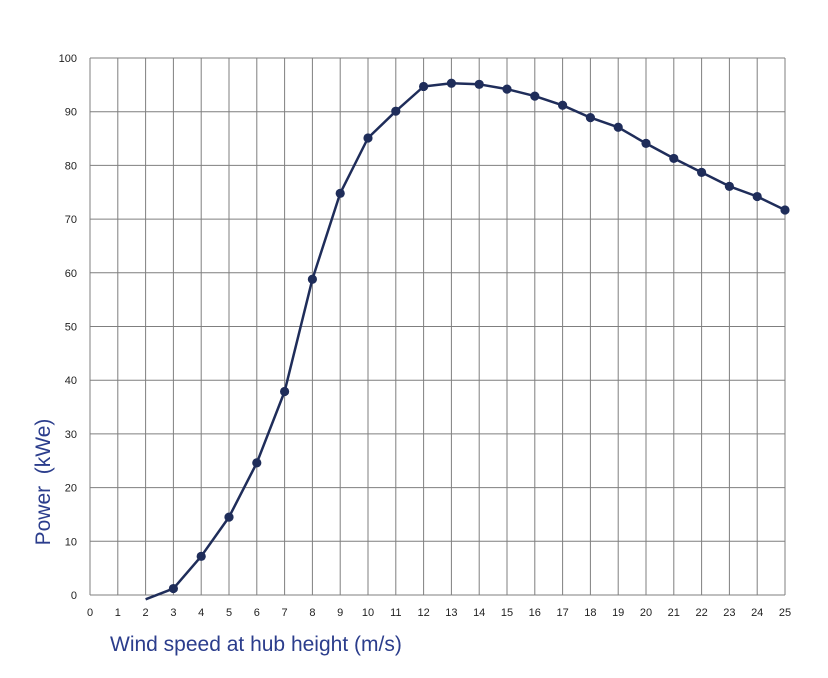 This screenshot has width=828, height=678. Describe the element at coordinates (71, 166) in the screenshot. I see `y-tick-label: 80` at that location.